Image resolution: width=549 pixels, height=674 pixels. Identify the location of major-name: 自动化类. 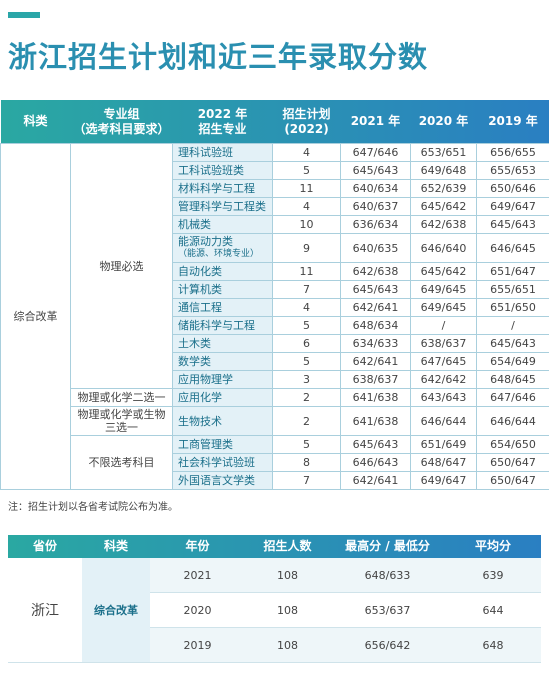
(200, 271).